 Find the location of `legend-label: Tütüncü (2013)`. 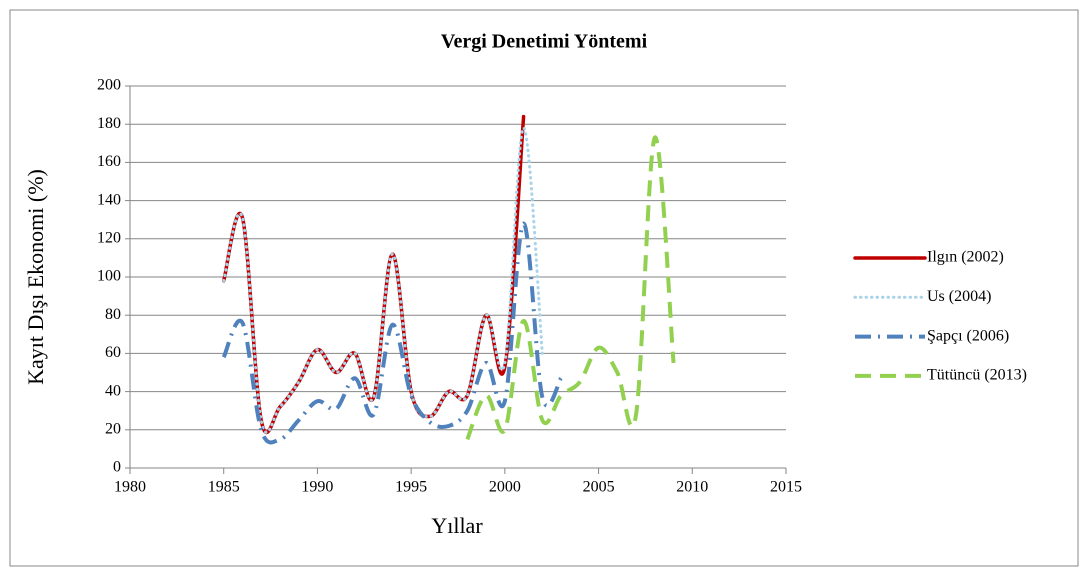

legend-label: Tütüncü (2013) is located at coordinates (977, 375).